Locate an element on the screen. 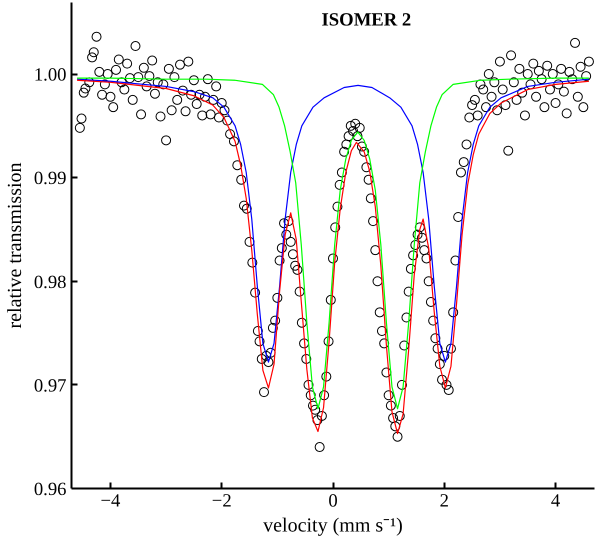 Image resolution: width=596 pixels, height=539 pixels. y-tick-label: 0.96 is located at coordinates (50, 489).